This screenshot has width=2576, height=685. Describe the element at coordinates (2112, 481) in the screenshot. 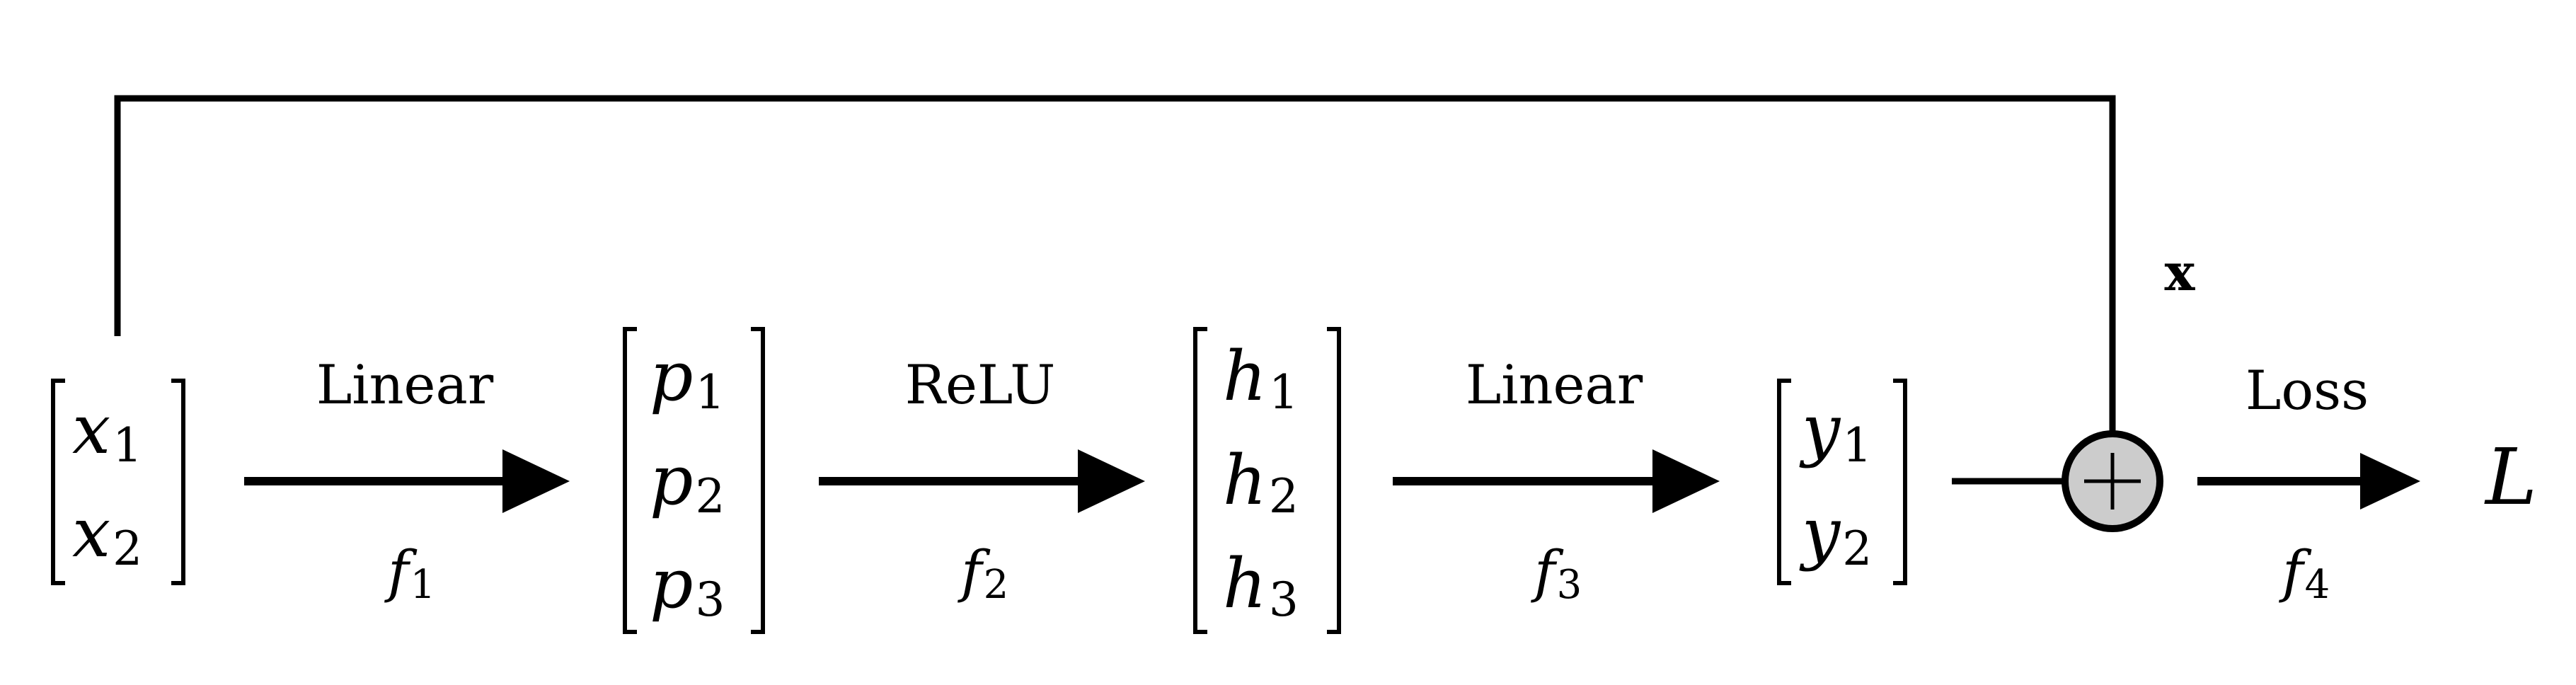

I see `sum-node` at that location.